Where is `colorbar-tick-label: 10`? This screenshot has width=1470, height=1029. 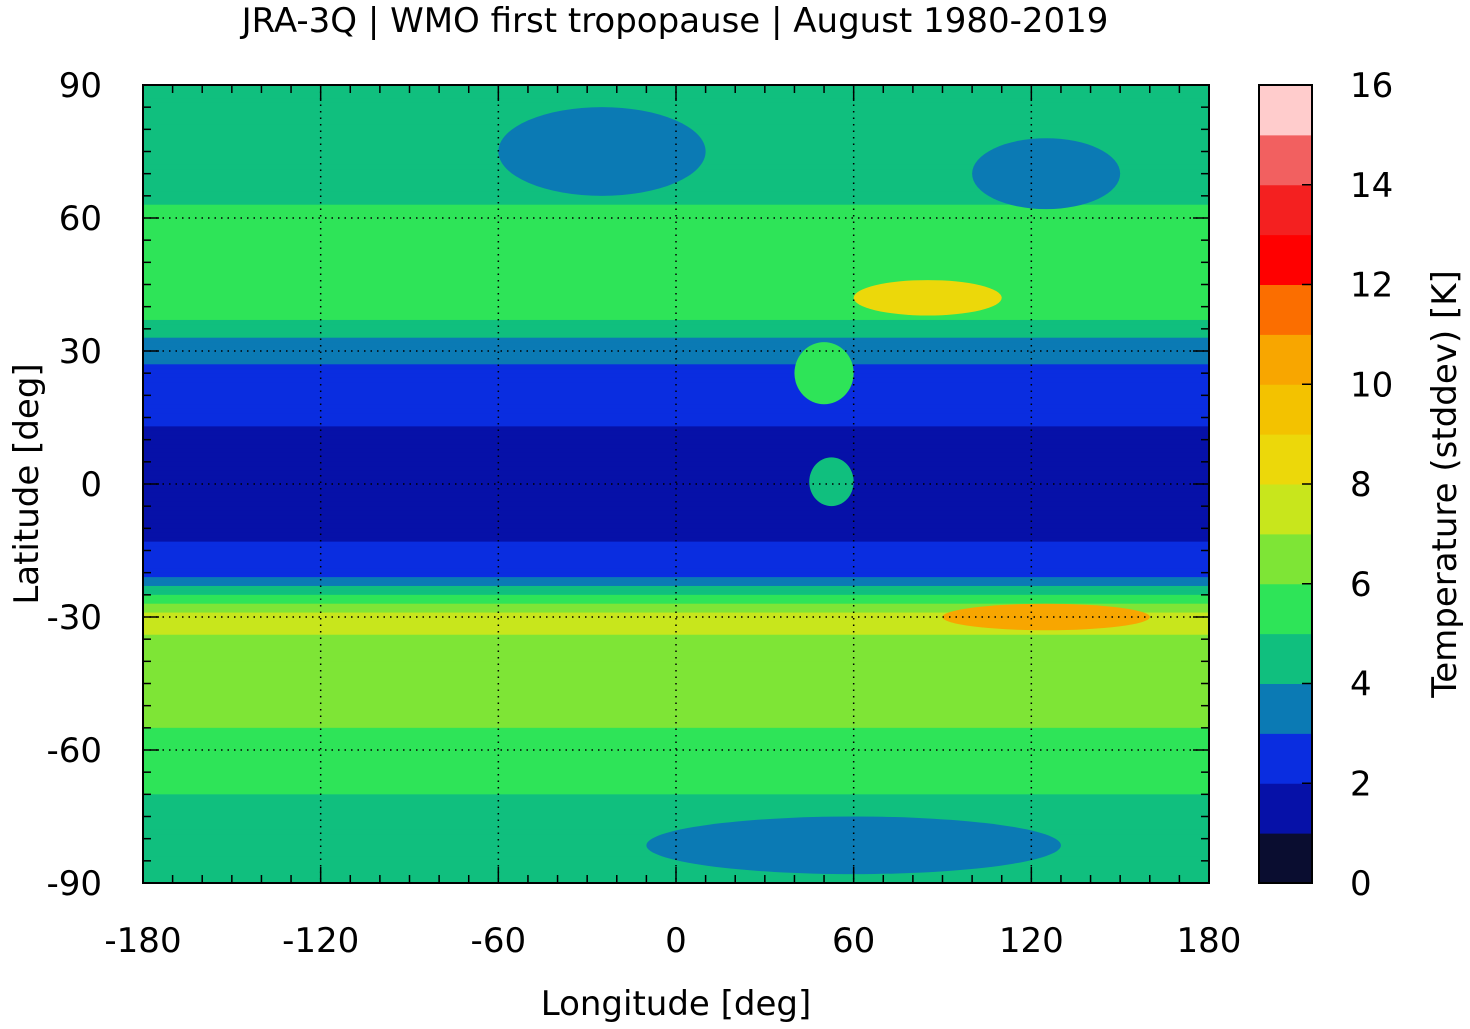
colorbar-tick-label: 10 is located at coordinates (1371, 385).